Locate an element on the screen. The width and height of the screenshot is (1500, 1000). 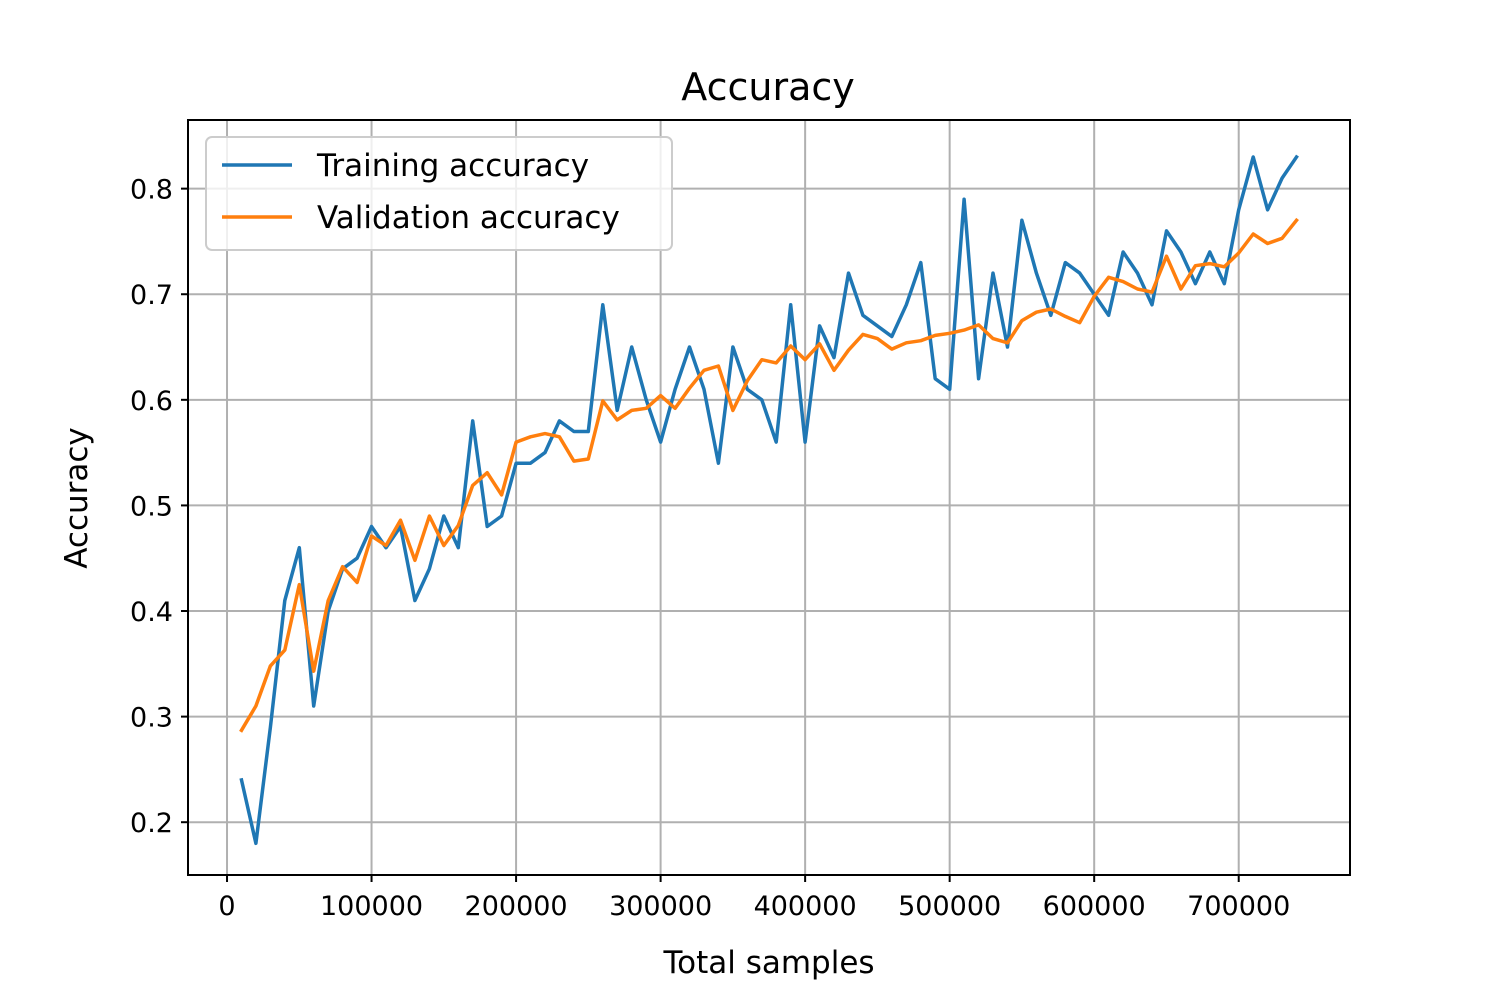
x-axis-label: Total samples is located at coordinates (768, 963).